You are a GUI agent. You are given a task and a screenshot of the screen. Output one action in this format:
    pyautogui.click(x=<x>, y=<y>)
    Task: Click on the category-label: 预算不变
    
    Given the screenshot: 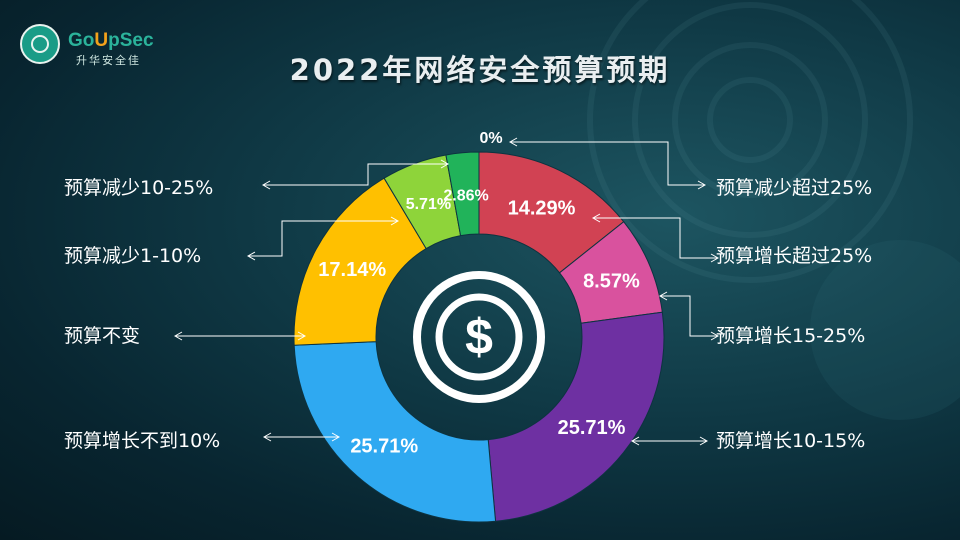 What is the action you would take?
    pyautogui.click(x=102, y=336)
    